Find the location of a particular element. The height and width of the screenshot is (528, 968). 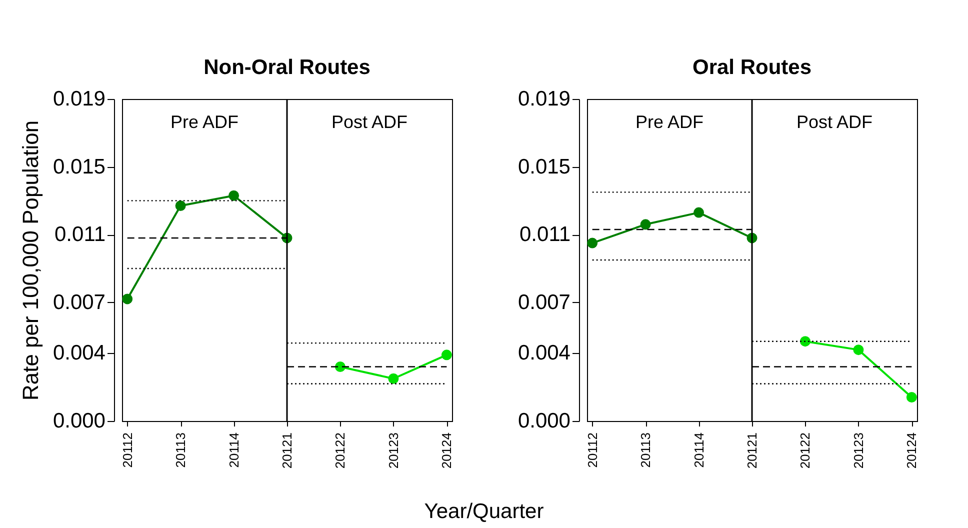

chart-title: Oral Routes is located at coordinates (752, 67).